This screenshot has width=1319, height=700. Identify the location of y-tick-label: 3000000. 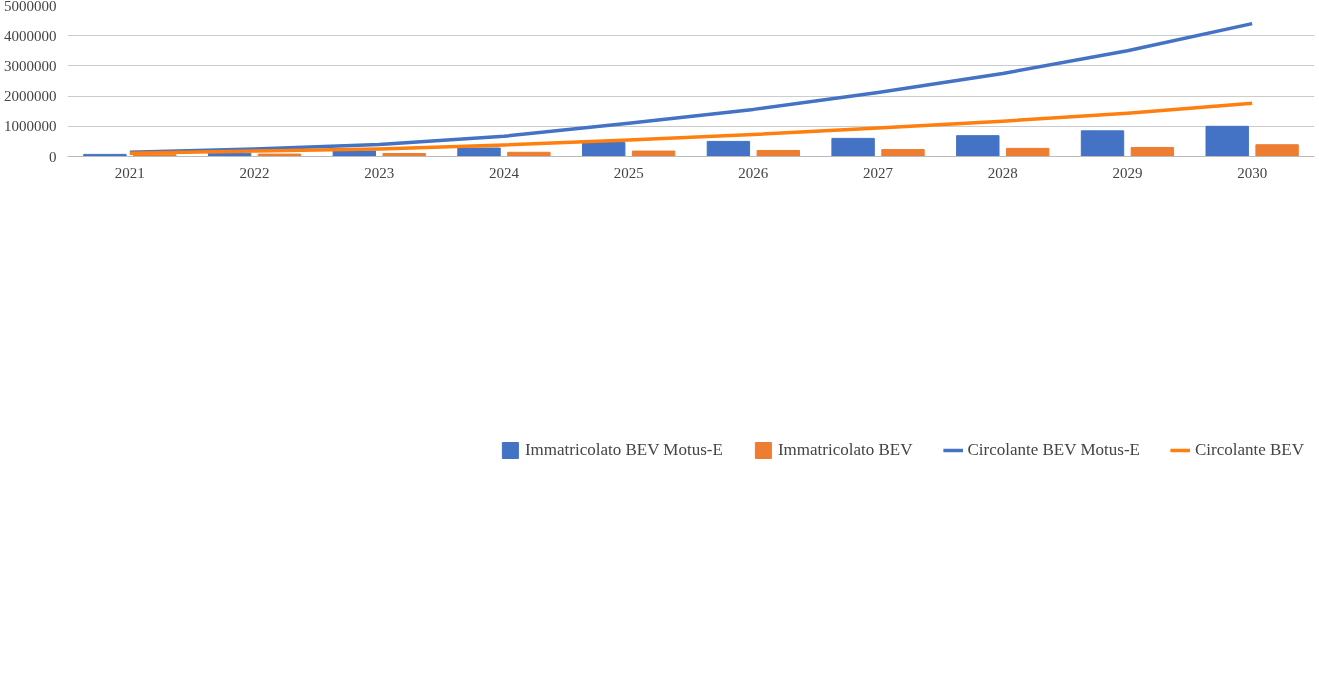
(30, 65).